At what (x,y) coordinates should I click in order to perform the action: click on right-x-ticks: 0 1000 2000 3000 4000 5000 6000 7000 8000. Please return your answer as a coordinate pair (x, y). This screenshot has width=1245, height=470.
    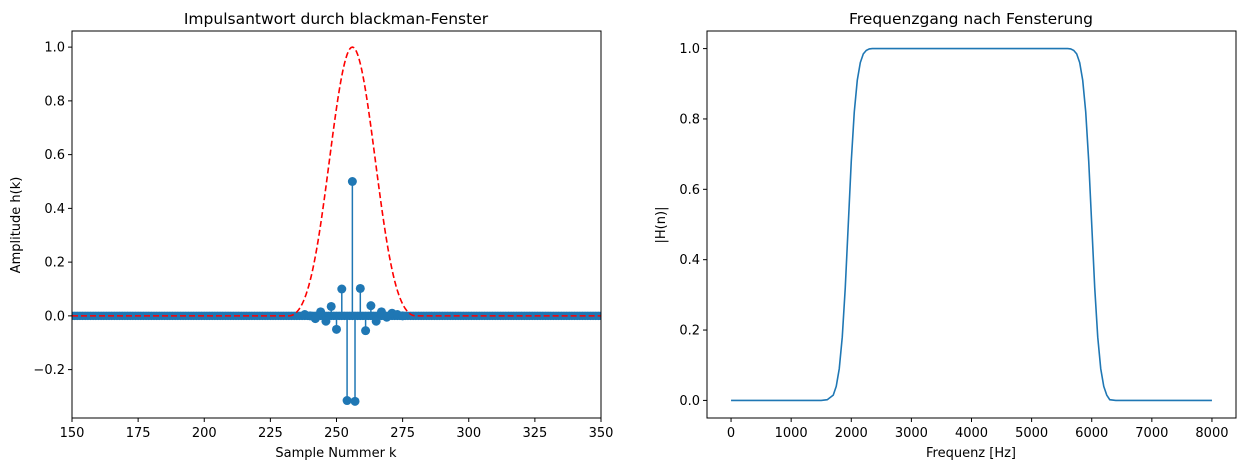
    Looking at the image, I should click on (978, 429).